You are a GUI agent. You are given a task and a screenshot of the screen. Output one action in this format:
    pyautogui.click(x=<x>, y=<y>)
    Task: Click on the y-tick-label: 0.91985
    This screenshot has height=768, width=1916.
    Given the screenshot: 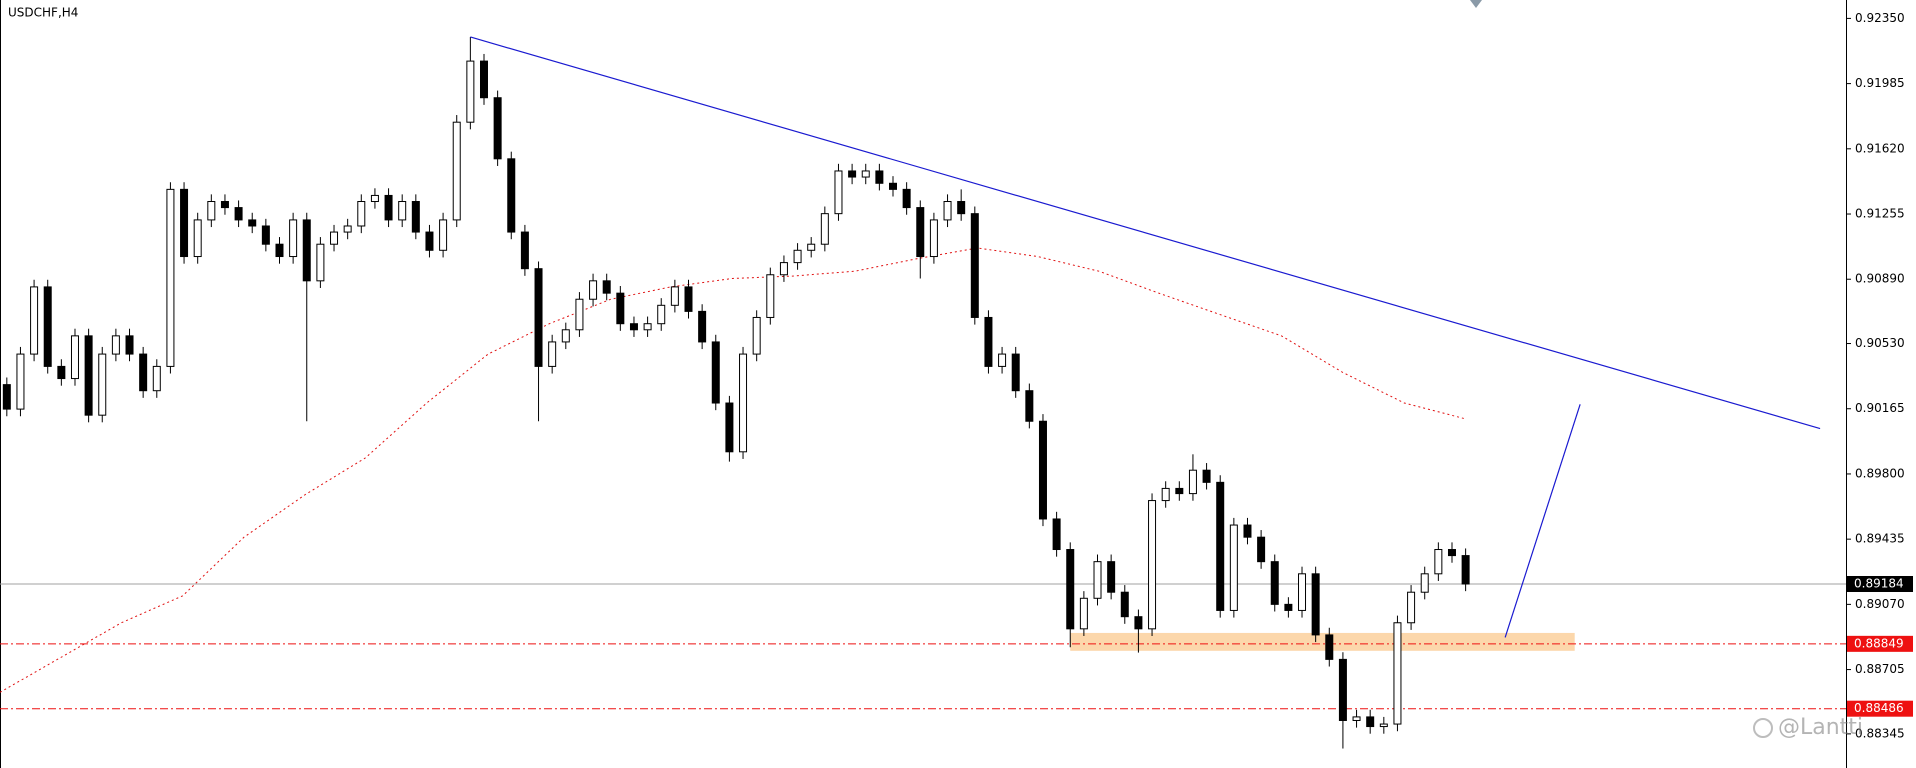 What is the action you would take?
    pyautogui.click(x=1880, y=83)
    